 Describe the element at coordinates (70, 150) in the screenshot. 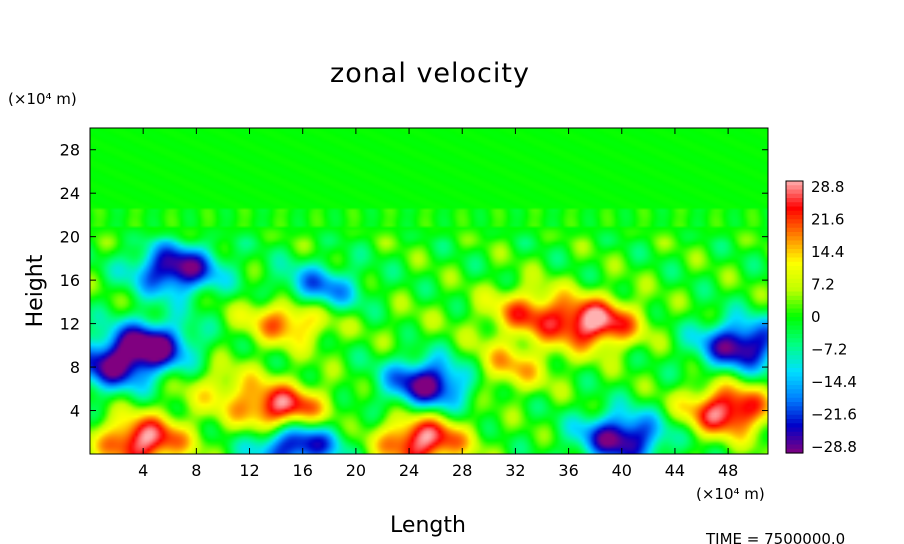

I see `y-tick-label: 28` at that location.